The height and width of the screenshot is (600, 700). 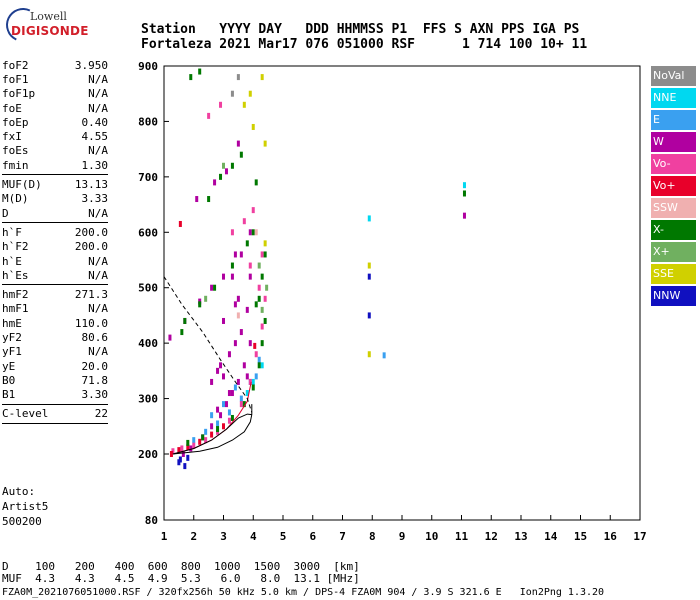 I want to click on param-value: 0.40, so click(x=95, y=122).